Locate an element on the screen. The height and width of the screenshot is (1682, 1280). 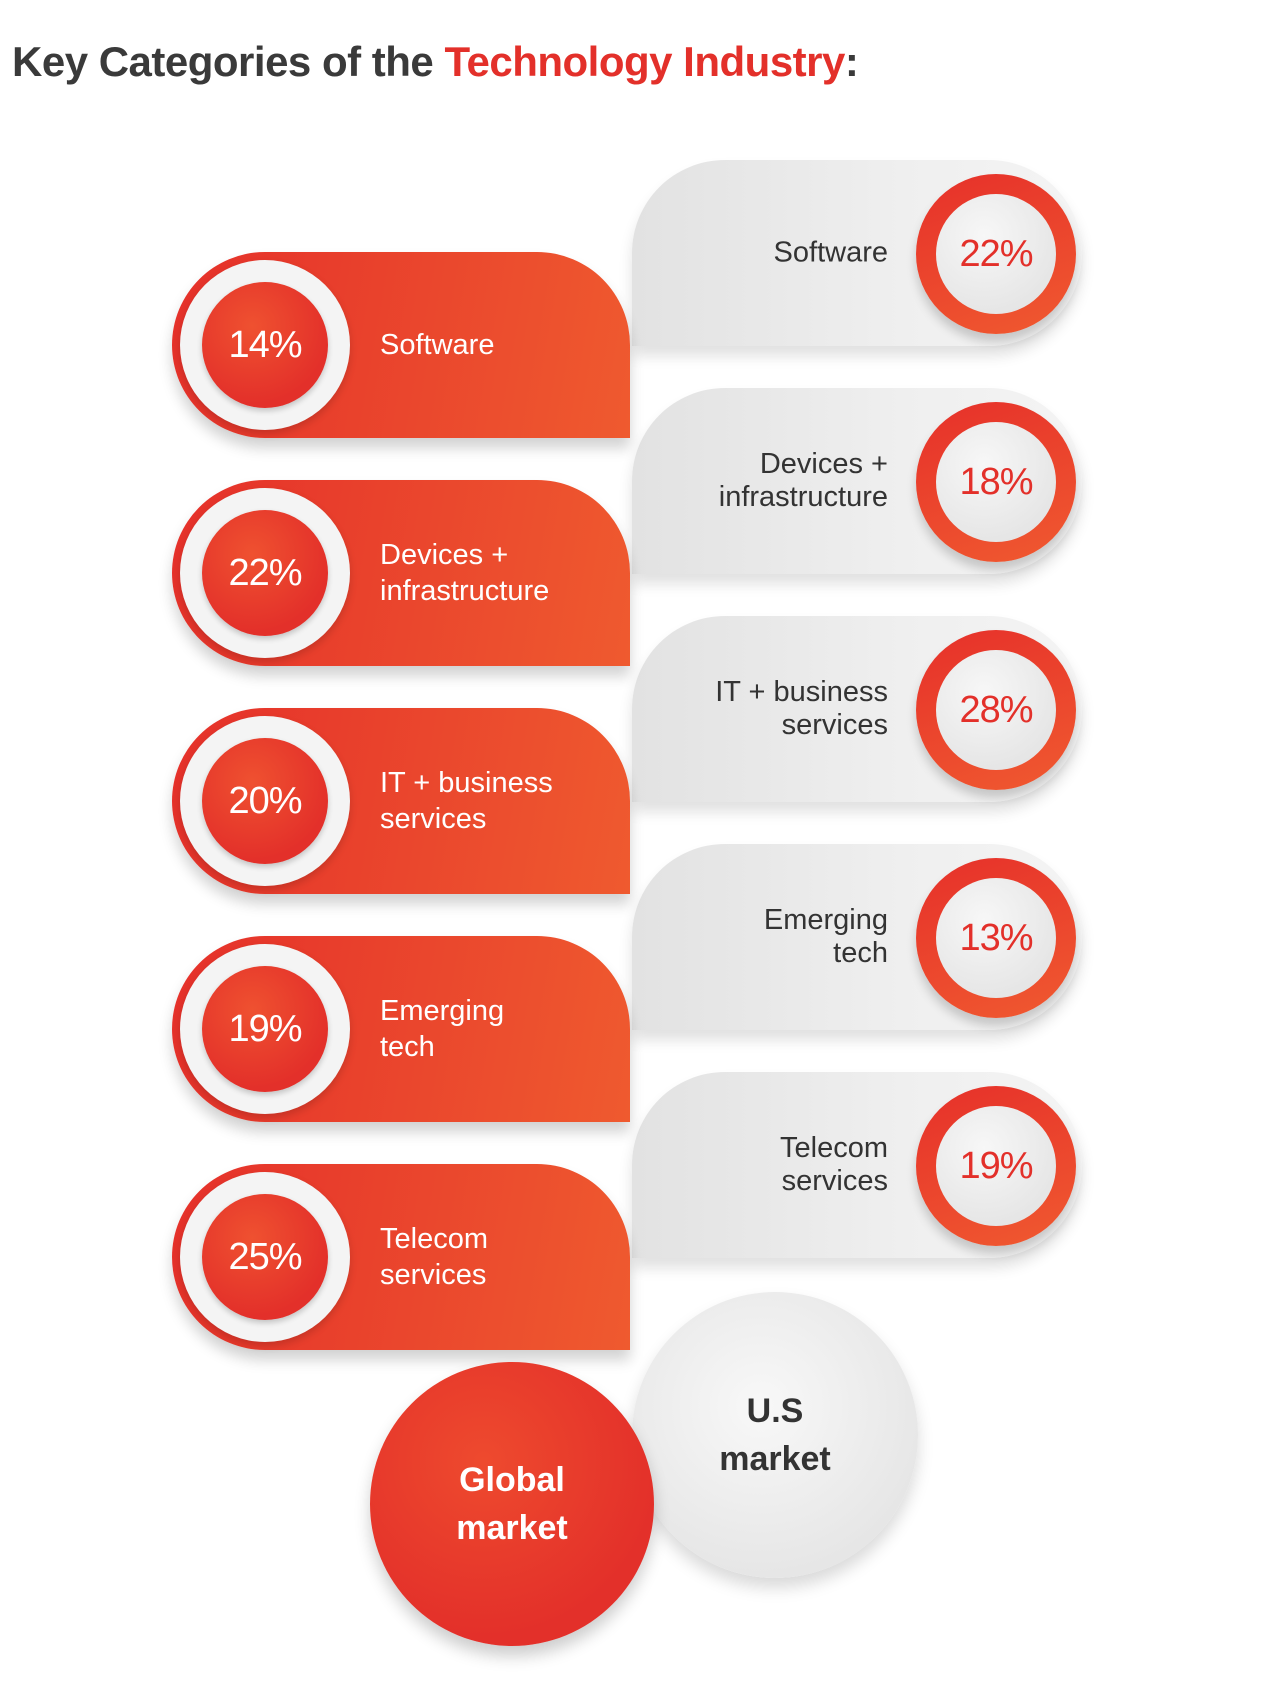
us-percent: 22% is located at coordinates (996, 253).